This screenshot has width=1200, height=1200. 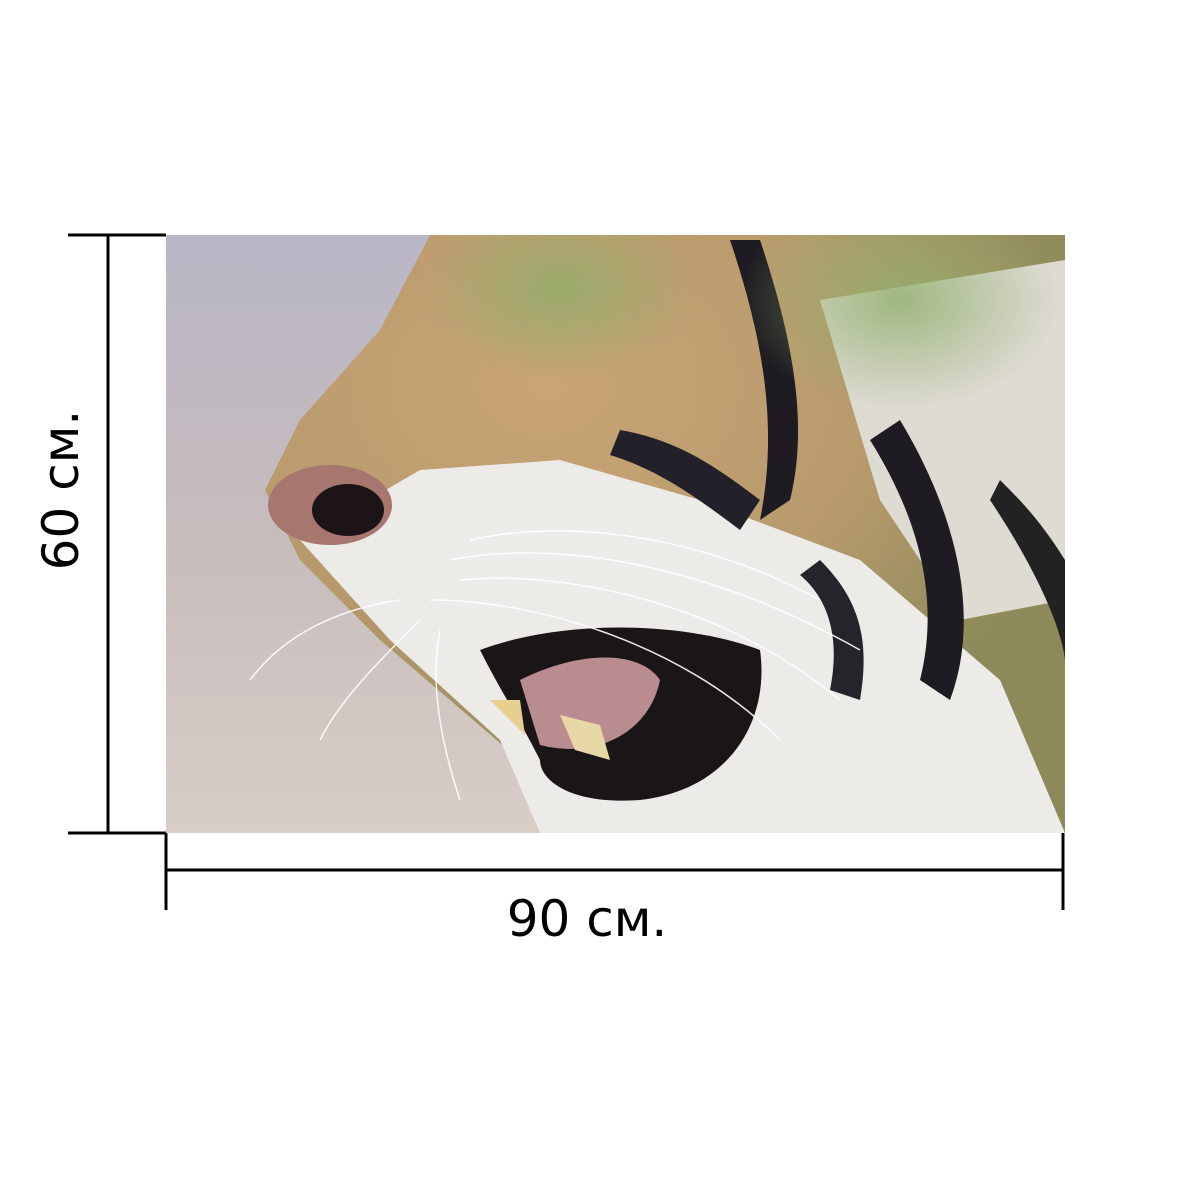 What do you see at coordinates (61, 490) in the screenshot?
I see `height-label: 60 см.` at bounding box center [61, 490].